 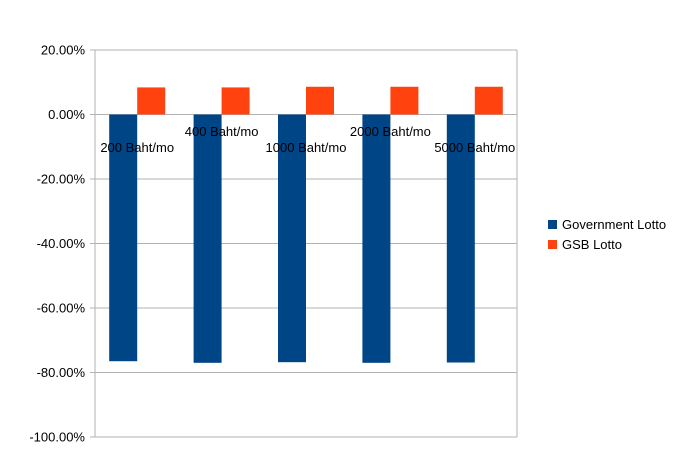 What do you see at coordinates (137, 147) in the screenshot?
I see `x-category-label: 200 Baht/mo` at bounding box center [137, 147].